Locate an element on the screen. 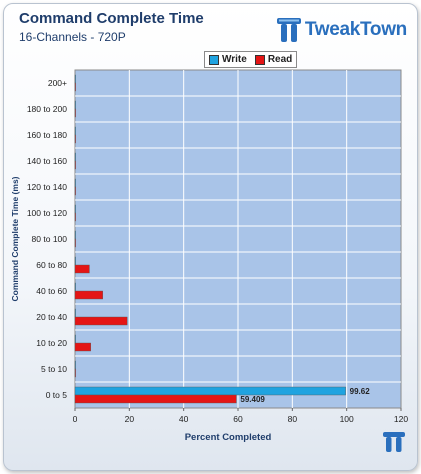 The image size is (421, 474). y-tick-label-12: 200+ is located at coordinates (57, 83).